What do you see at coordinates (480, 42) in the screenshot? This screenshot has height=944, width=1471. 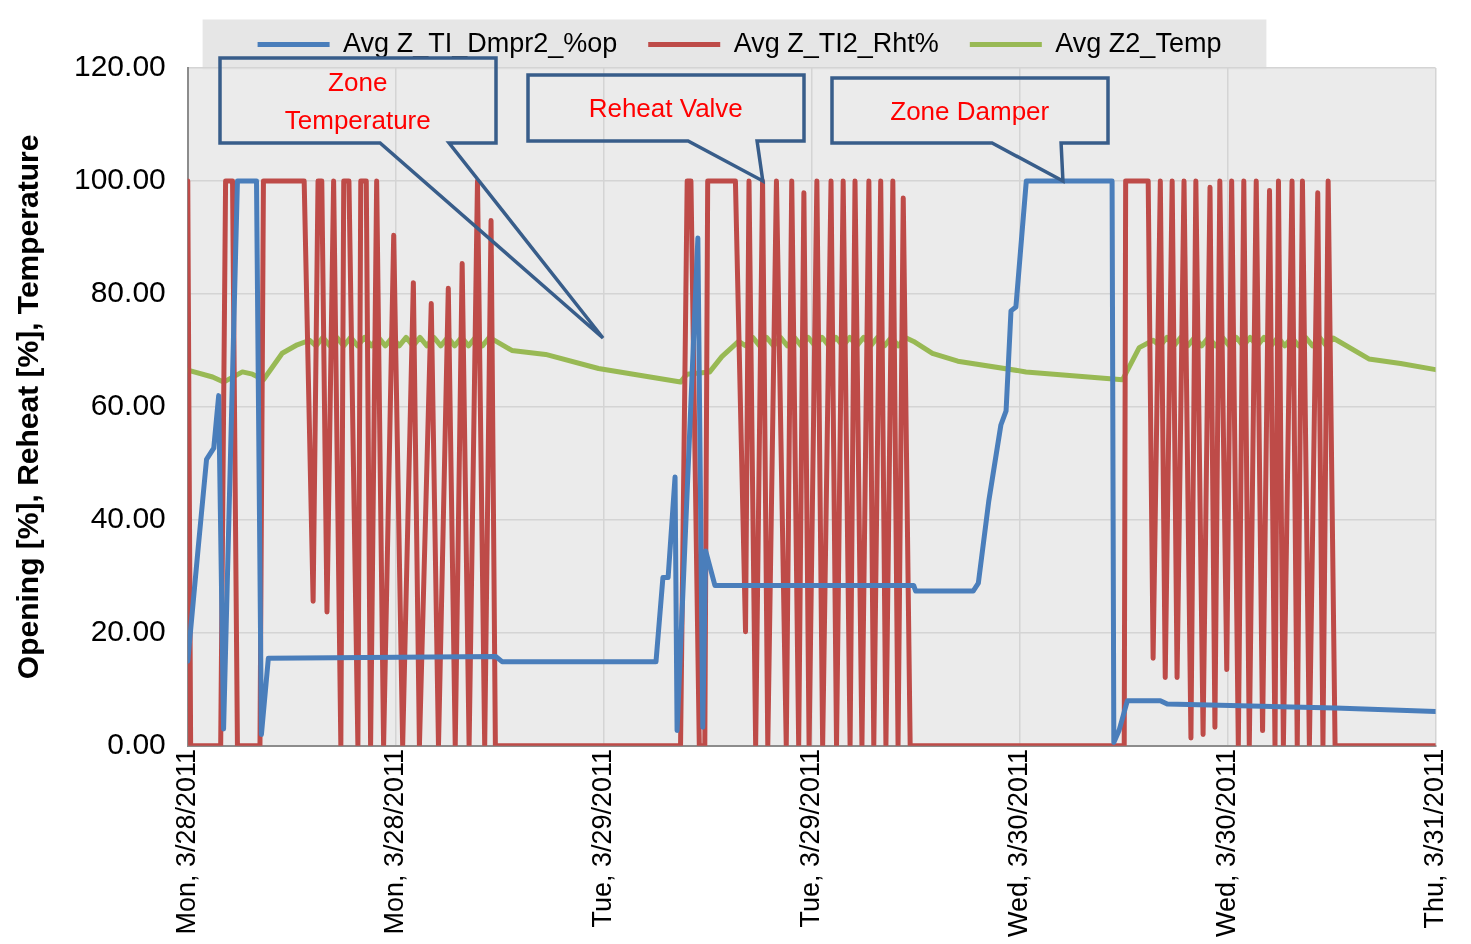 I see `legend-label: Avg Z_TI_Dmpr2_%op` at bounding box center [480, 42].